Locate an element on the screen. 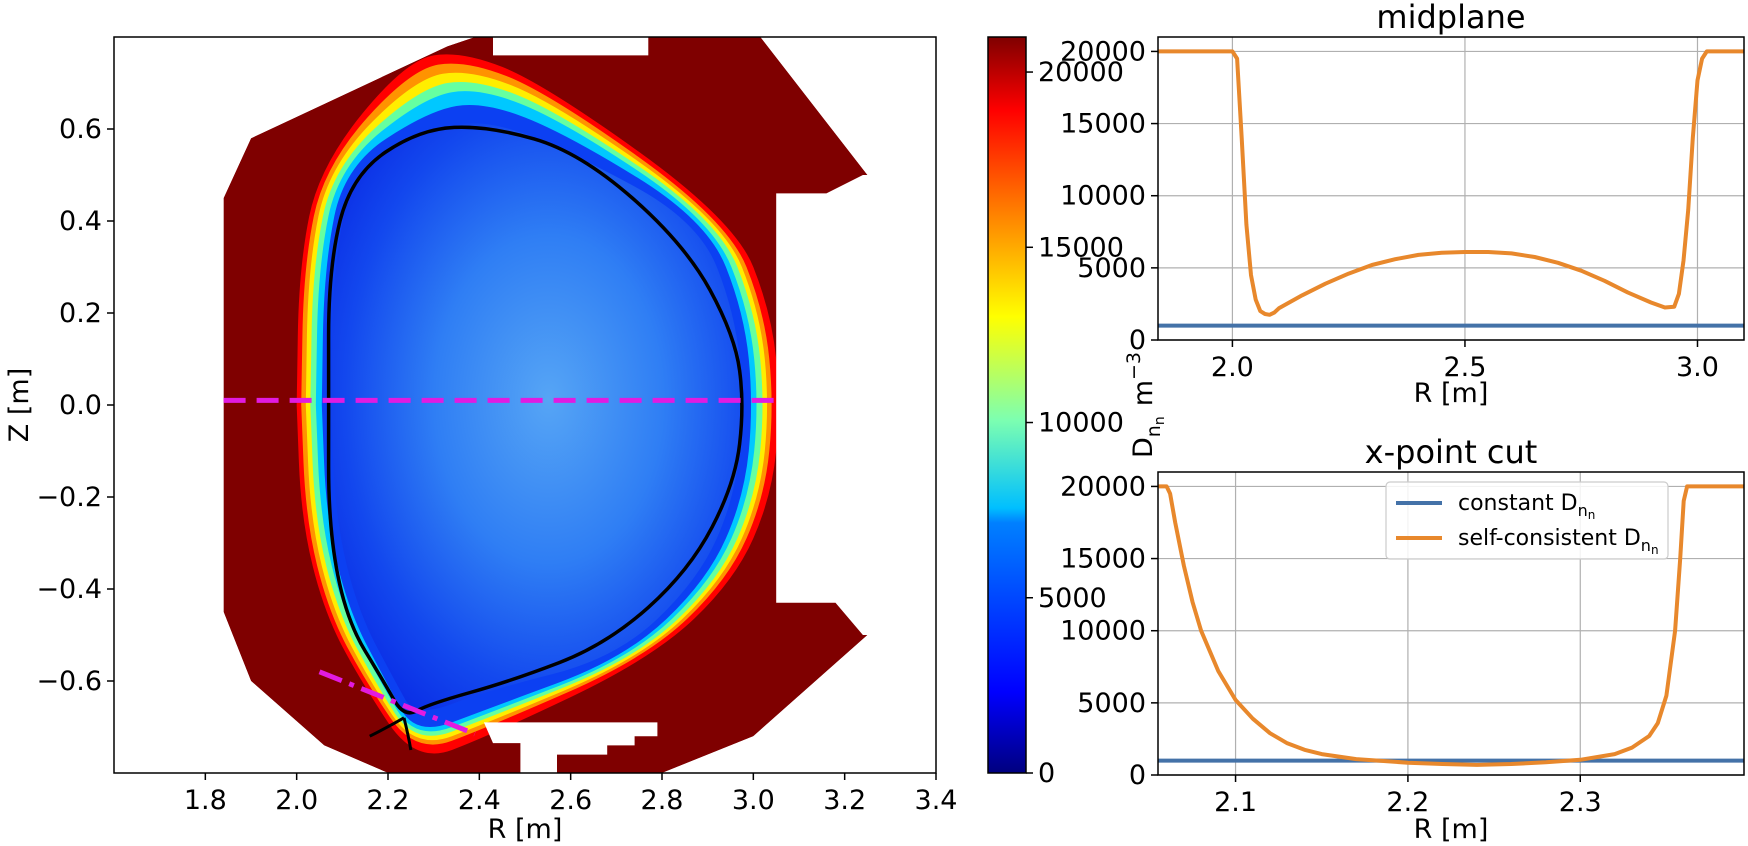  colorbar-tick-label: 15000 is located at coordinates (1081, 247).